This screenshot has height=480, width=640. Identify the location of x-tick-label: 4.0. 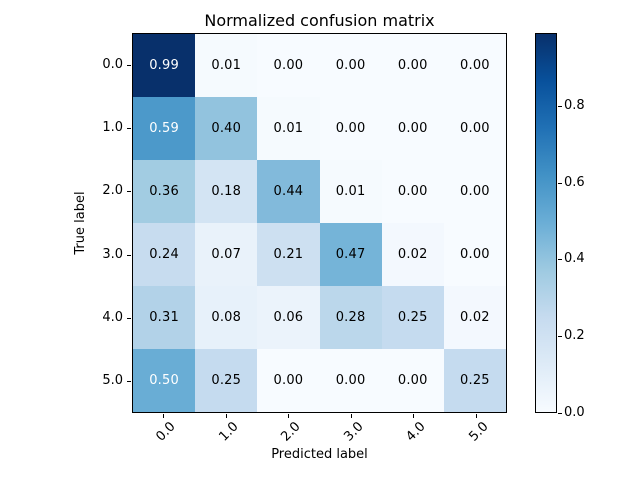
(416, 432).